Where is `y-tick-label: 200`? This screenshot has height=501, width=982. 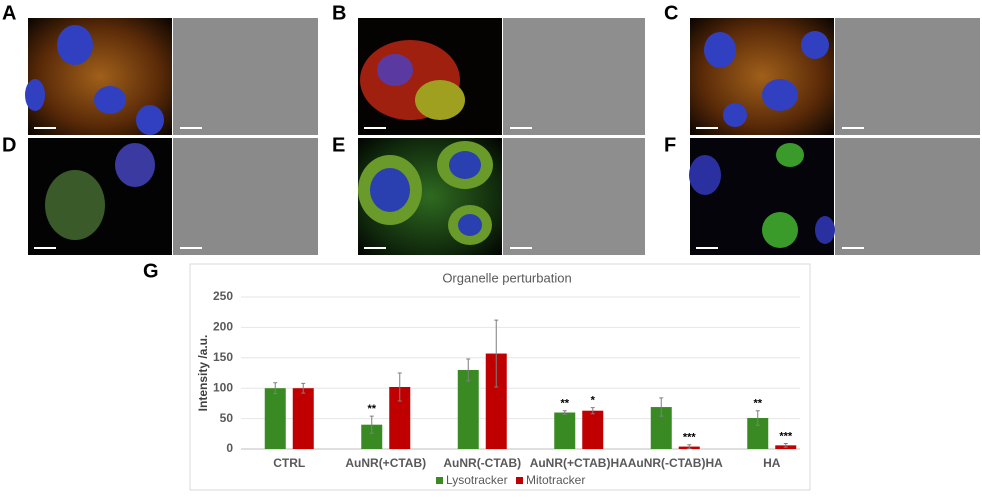
y-tick-label: 200 is located at coordinates (223, 327).